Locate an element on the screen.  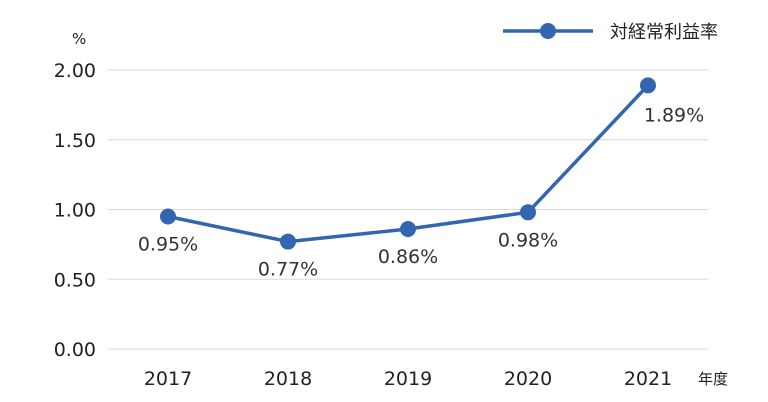
data-label: 0.86% is located at coordinates (408, 257).